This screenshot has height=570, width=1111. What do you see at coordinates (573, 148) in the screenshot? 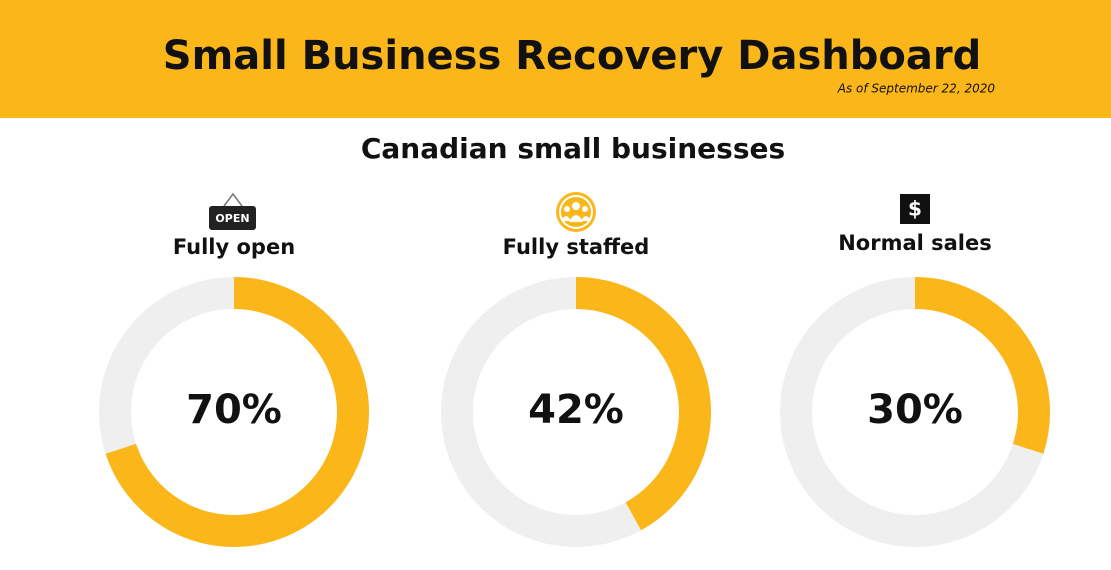
I see `section-title: Canadian small businesses` at bounding box center [573, 148].